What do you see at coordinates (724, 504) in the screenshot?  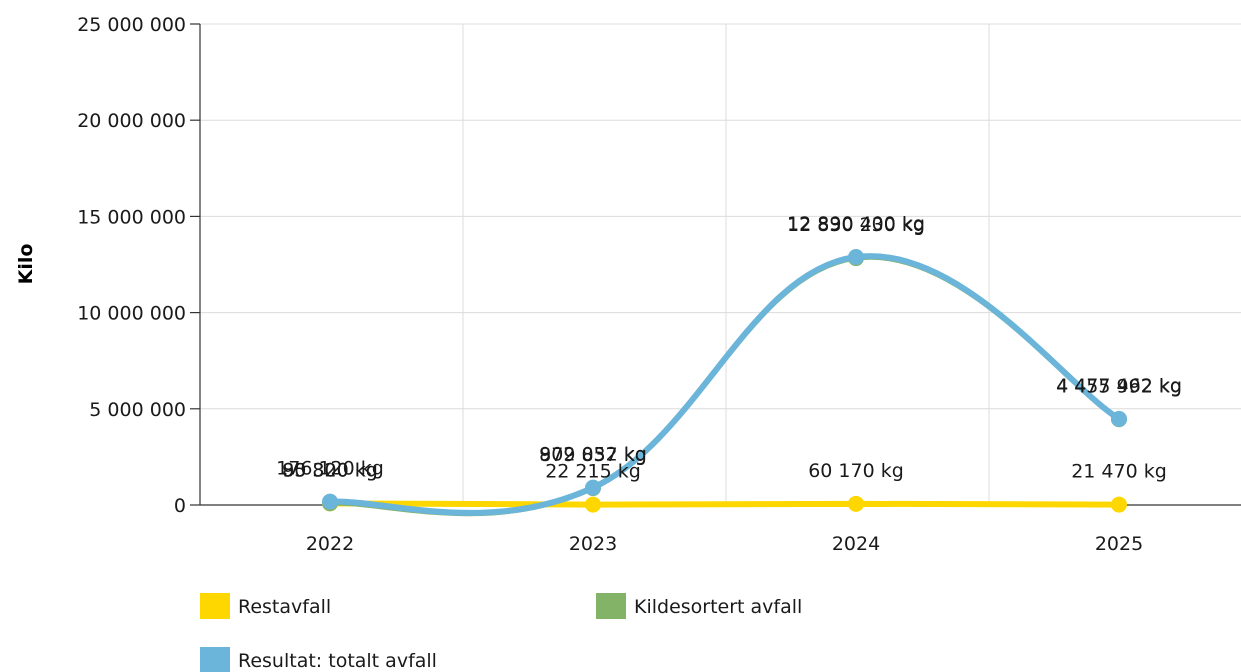 I see `series-line` at bounding box center [724, 504].